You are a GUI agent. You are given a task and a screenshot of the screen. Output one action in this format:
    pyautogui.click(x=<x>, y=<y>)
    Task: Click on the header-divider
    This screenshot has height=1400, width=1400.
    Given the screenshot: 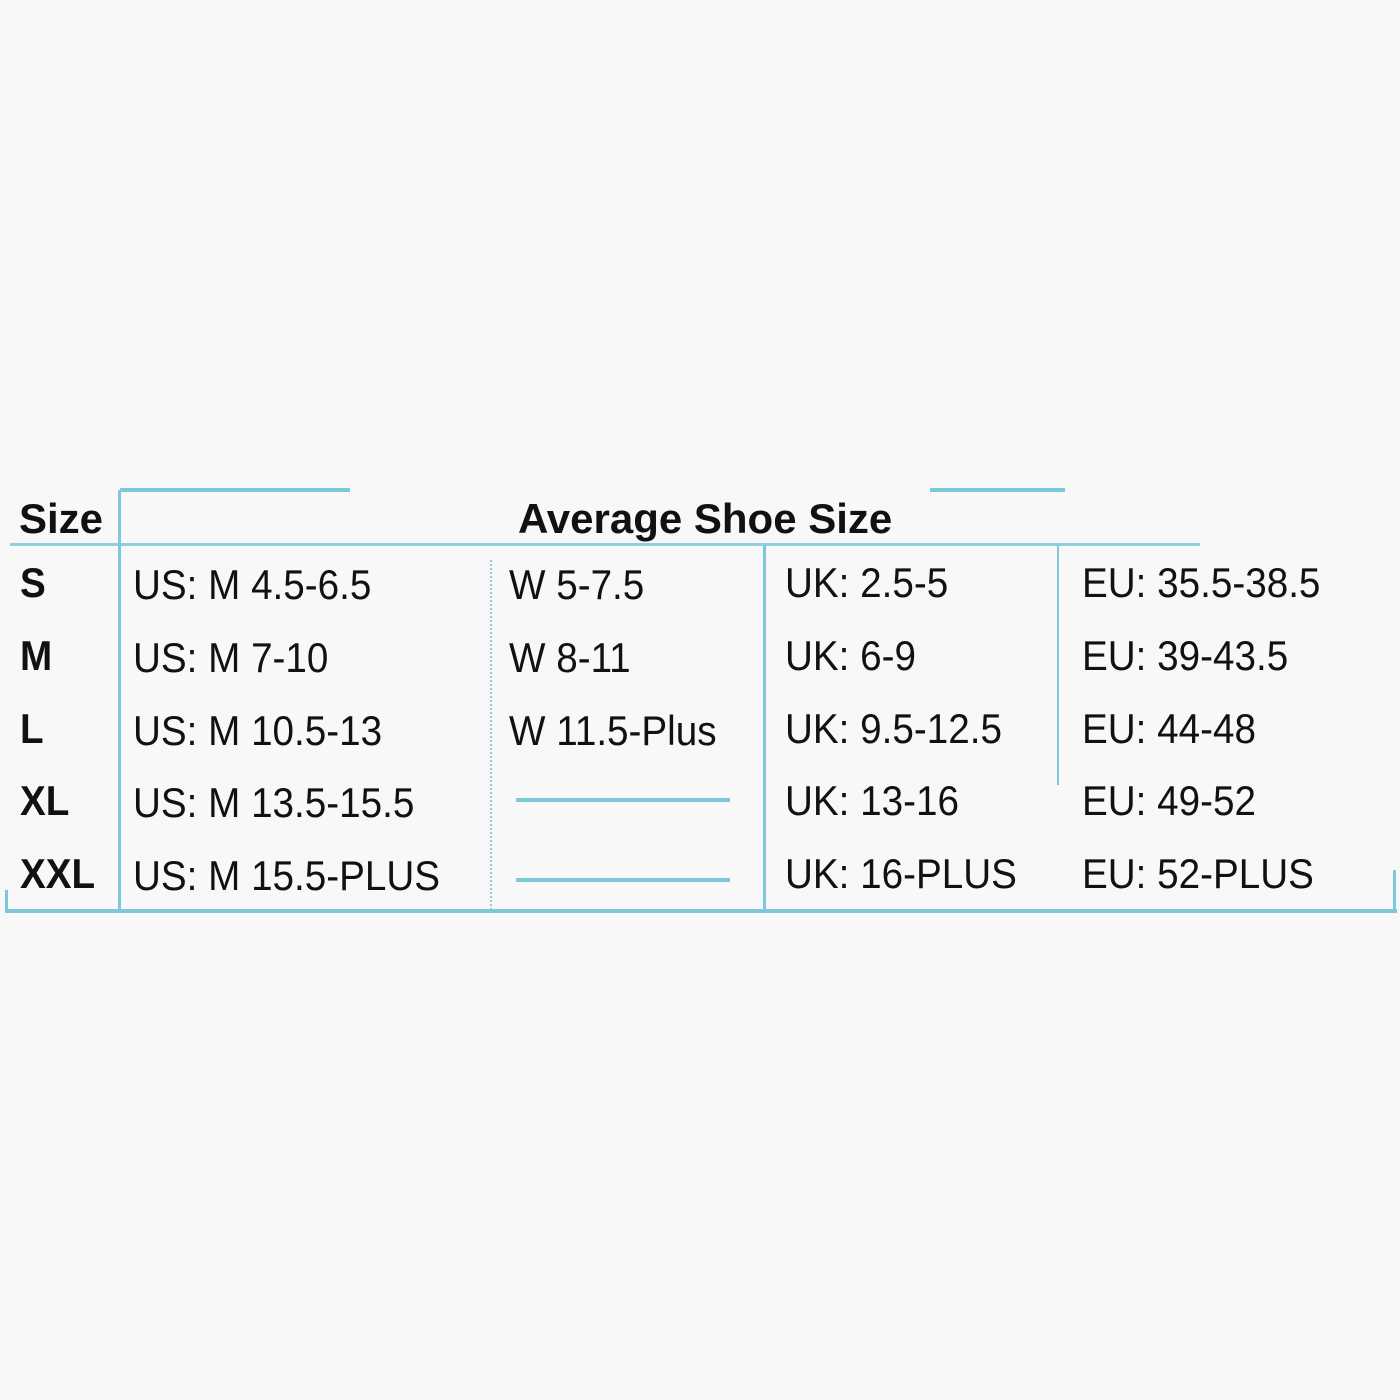 What is the action you would take?
    pyautogui.click(x=605, y=544)
    